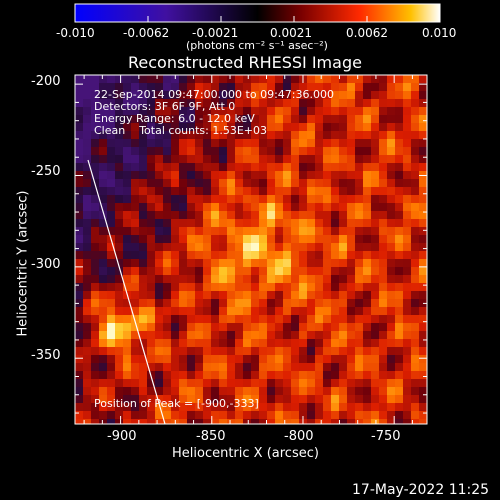 The width and height of the screenshot is (500, 500). Describe the element at coordinates (122, 436) in the screenshot. I see `x-tick-label: -900` at that location.